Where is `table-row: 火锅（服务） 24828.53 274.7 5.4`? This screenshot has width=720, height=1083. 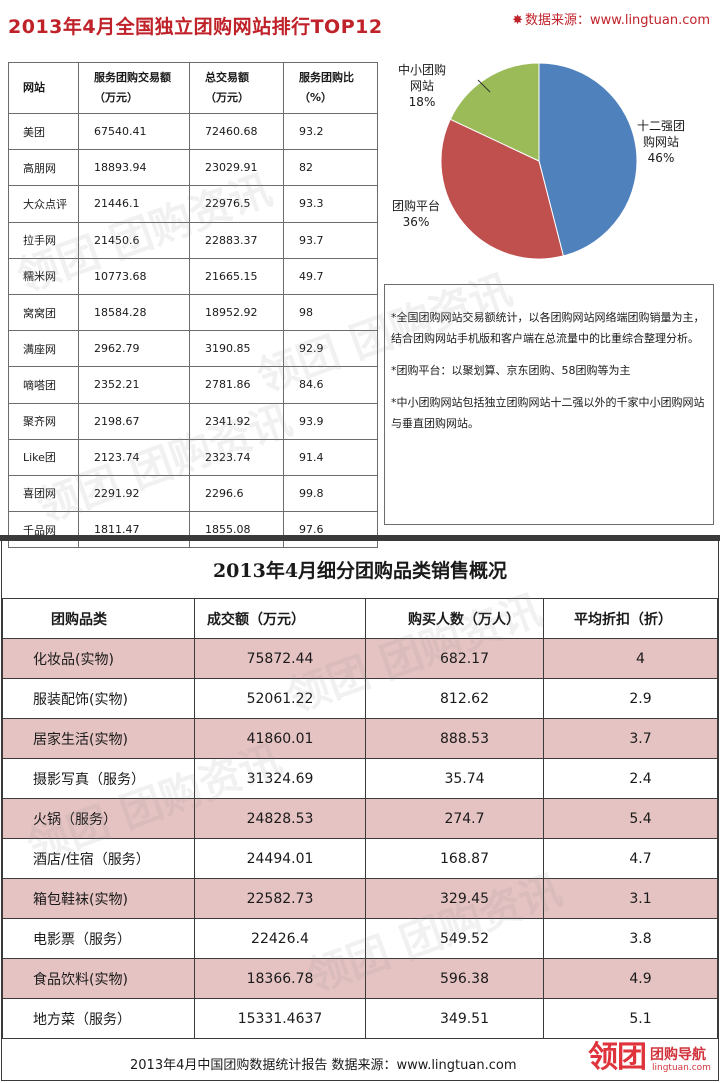
table-row: 火锅（服务） 24828.53 274.7 5.4 is located at coordinates (360, 818).